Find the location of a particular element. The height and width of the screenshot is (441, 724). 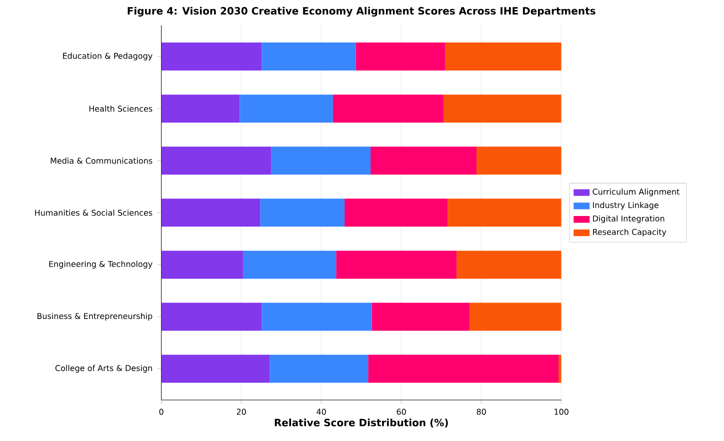

legend-label: Curriculum Alignment is located at coordinates (636, 192).